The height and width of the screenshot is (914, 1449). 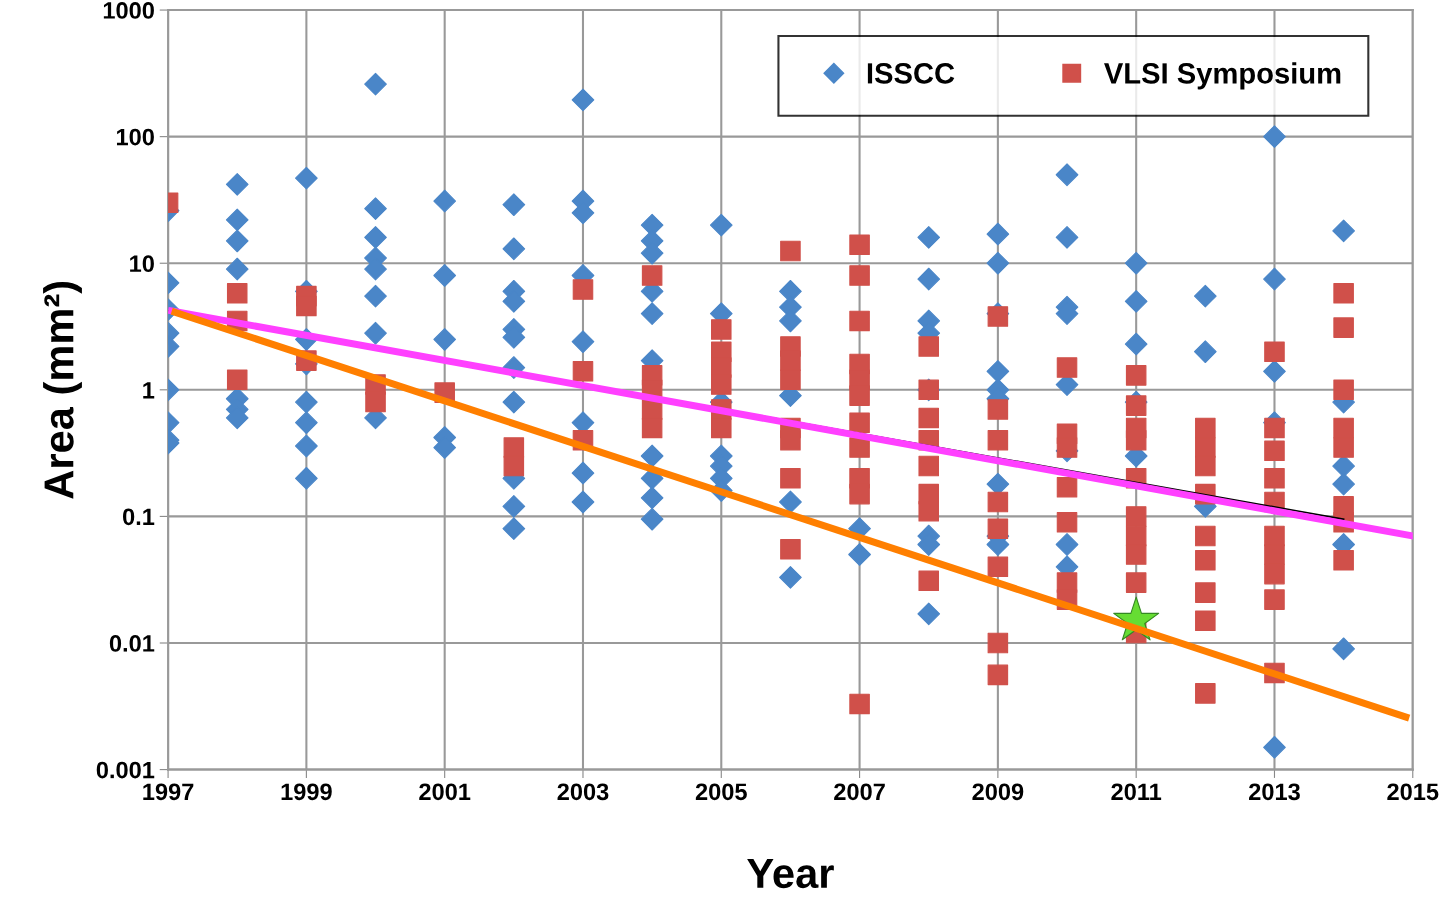 I want to click on y-tick-label: 0.001, so click(x=125, y=770).